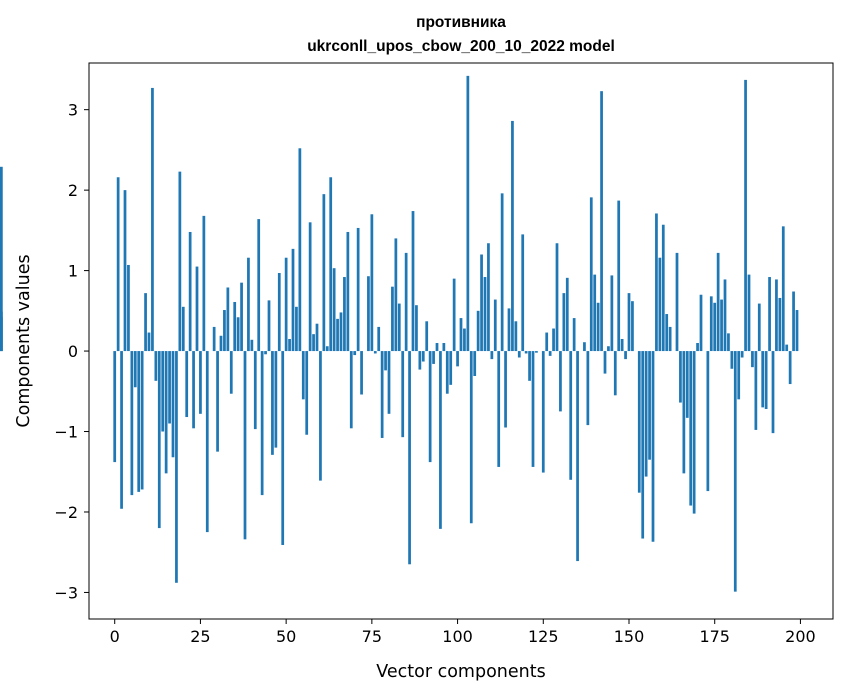  Describe the element at coordinates (800, 636) in the screenshot. I see `x-tick-label-200: 200` at that location.